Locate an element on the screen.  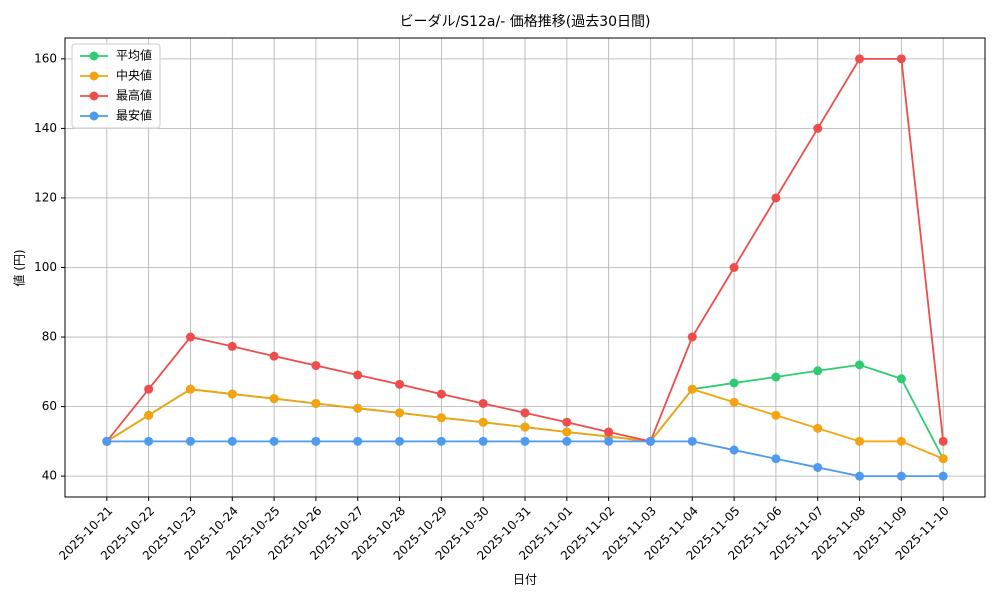
y-tick-label: 160 is located at coordinates (45, 58).